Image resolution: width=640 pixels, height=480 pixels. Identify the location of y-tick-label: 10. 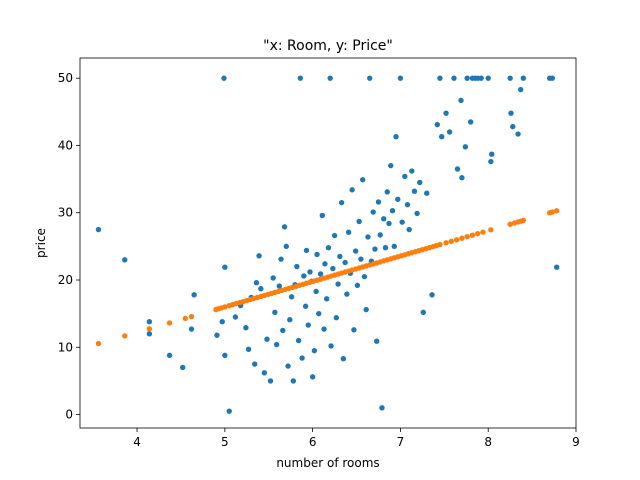
(65, 347).